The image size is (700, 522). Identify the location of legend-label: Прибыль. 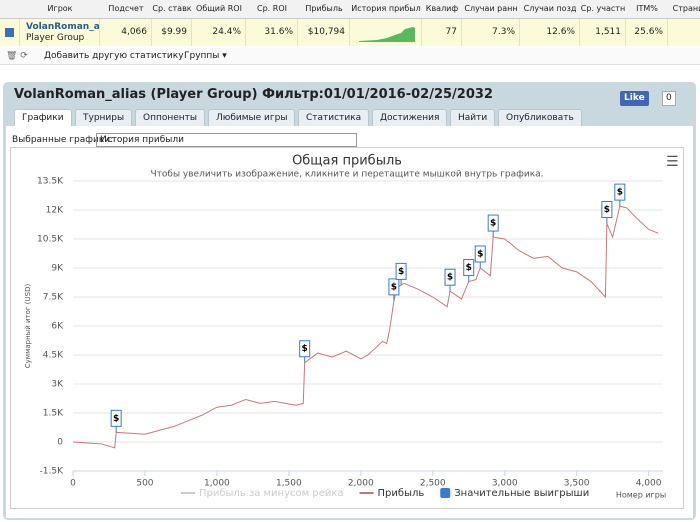
(401, 493).